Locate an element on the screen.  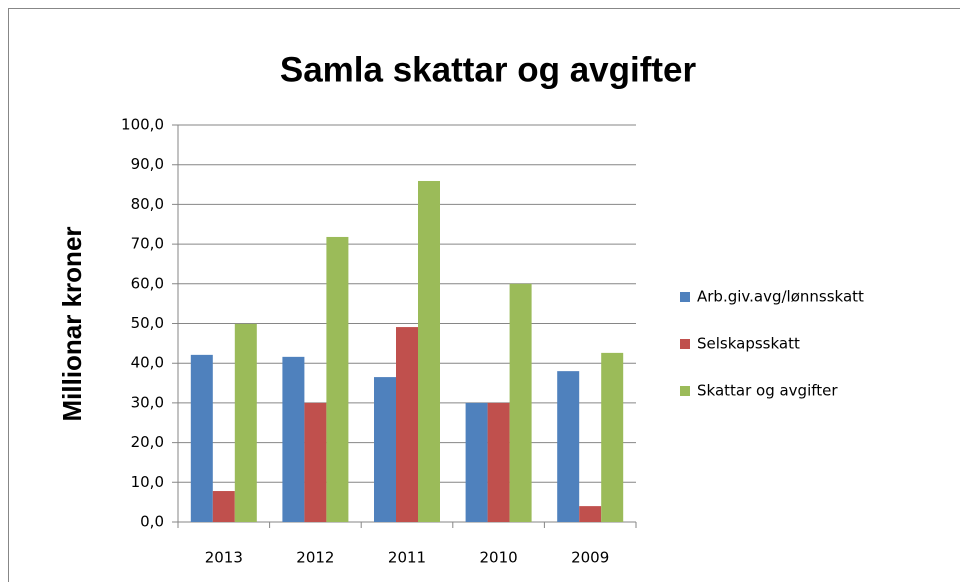
legend-label: Skattar og avgifter is located at coordinates (767, 391).